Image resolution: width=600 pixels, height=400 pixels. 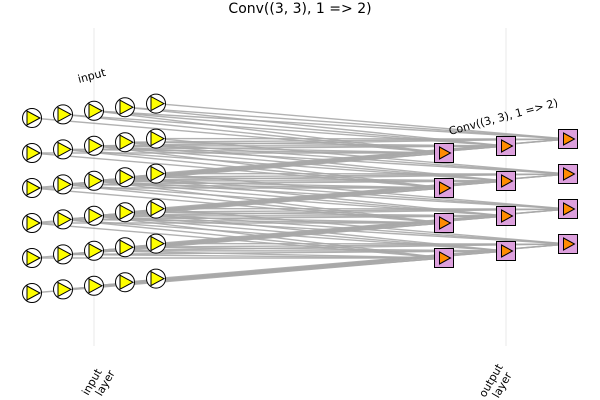 I want to click on output-axis-label: output layer, so click(x=497, y=379).